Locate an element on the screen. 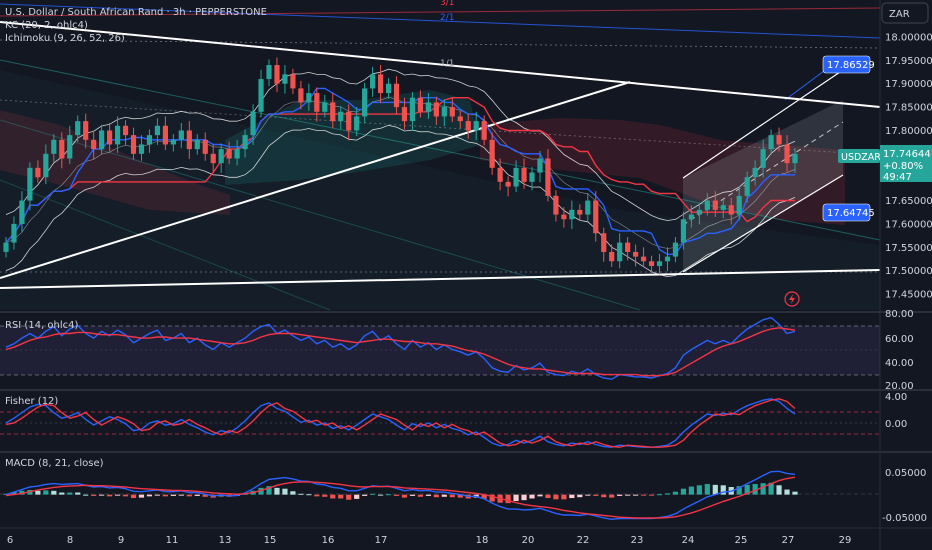  price-tick: 17.85000 is located at coordinates (908, 108).